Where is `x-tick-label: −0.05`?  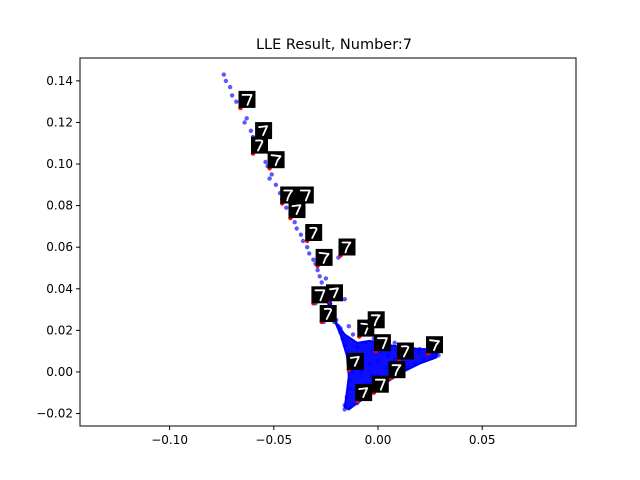 x-tick-label: −0.05 is located at coordinates (273, 440).